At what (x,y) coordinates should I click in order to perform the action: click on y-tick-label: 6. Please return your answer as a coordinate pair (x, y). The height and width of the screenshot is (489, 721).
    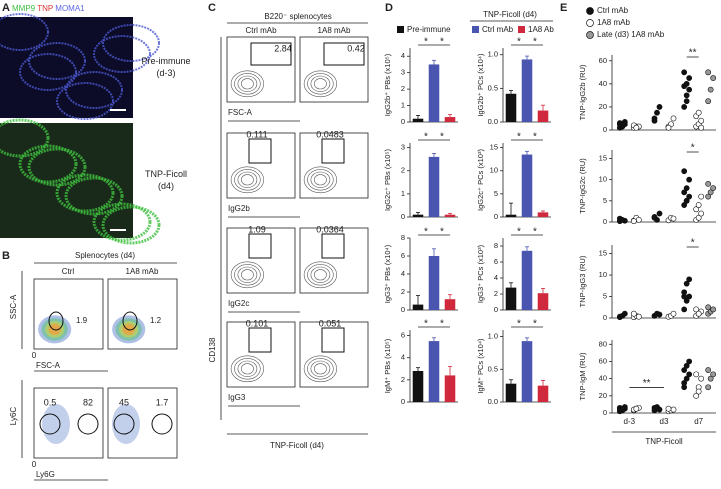
    Looking at the image, I should click on (496, 261).